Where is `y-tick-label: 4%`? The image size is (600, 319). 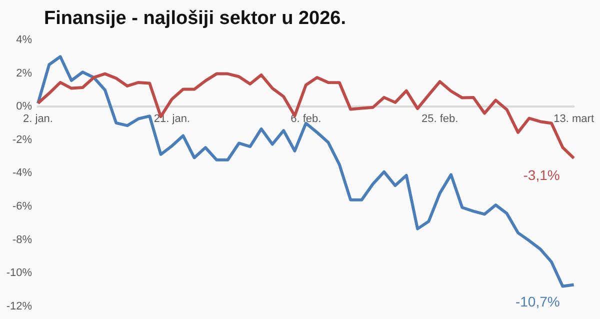 y-tick-label: 4% is located at coordinates (24, 40).